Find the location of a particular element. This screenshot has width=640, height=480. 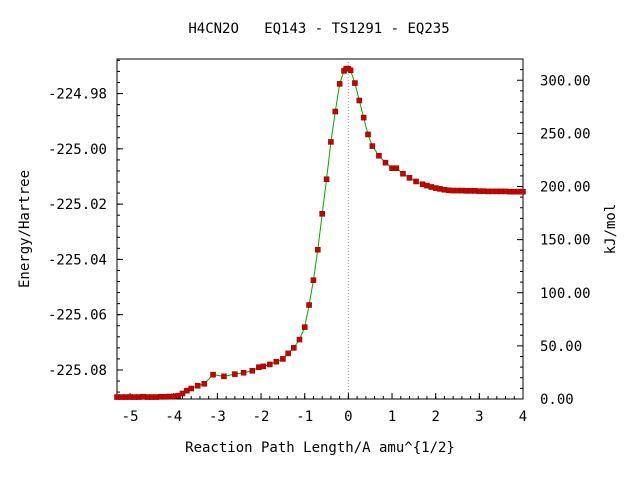

x-tick-label: -3 is located at coordinates (217, 417).